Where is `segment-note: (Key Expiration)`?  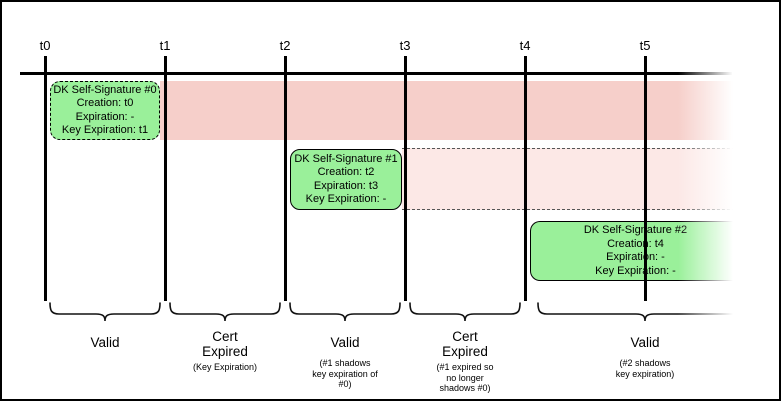
segment-note: (Key Expiration) is located at coordinates (225, 367).